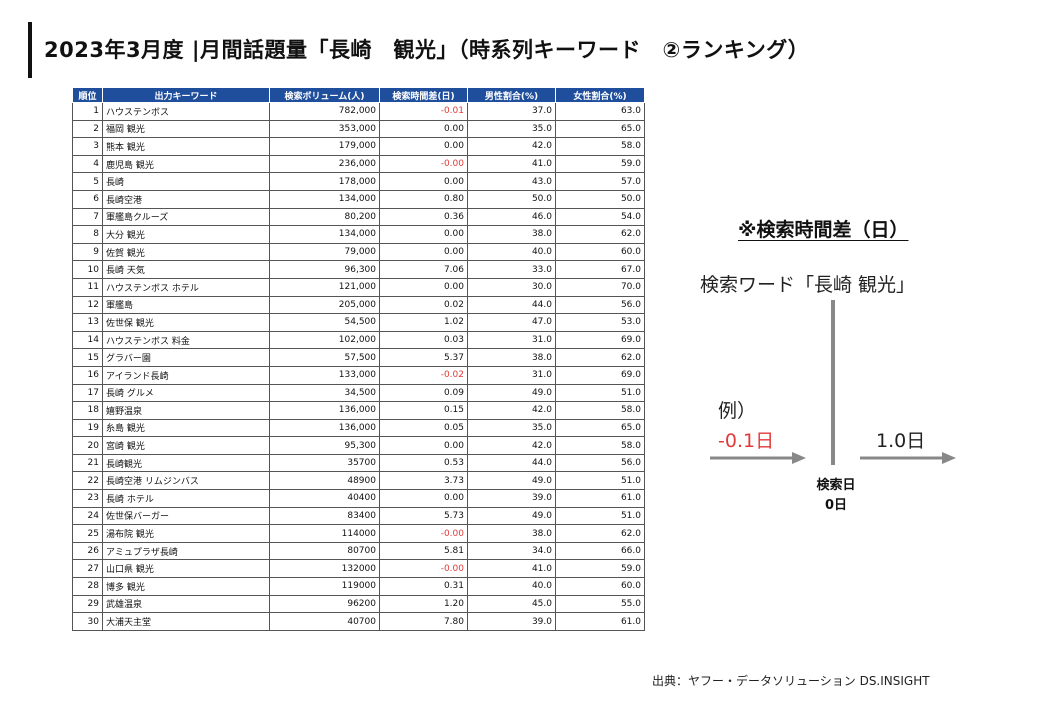 The height and width of the screenshot is (720, 1040). I want to click on time-diff-cell: 0.05, so click(423, 428).